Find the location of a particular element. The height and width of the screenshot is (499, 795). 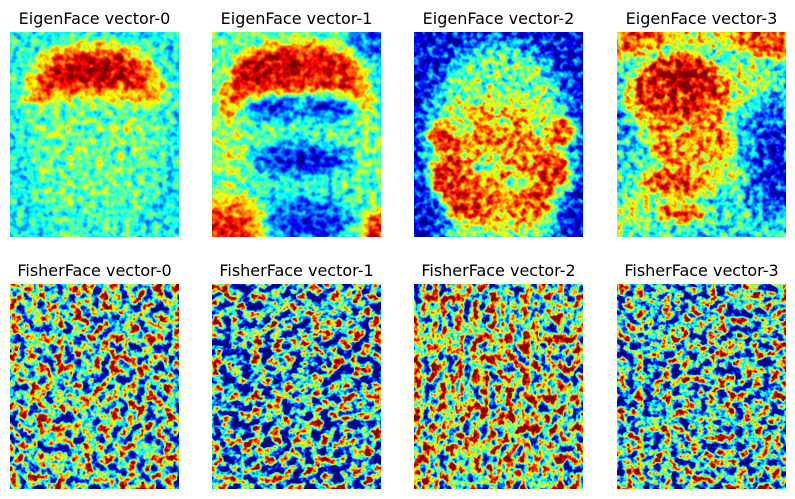

panel-title-eigenface-0: EigenFace vector-0 is located at coordinates (94, 18).